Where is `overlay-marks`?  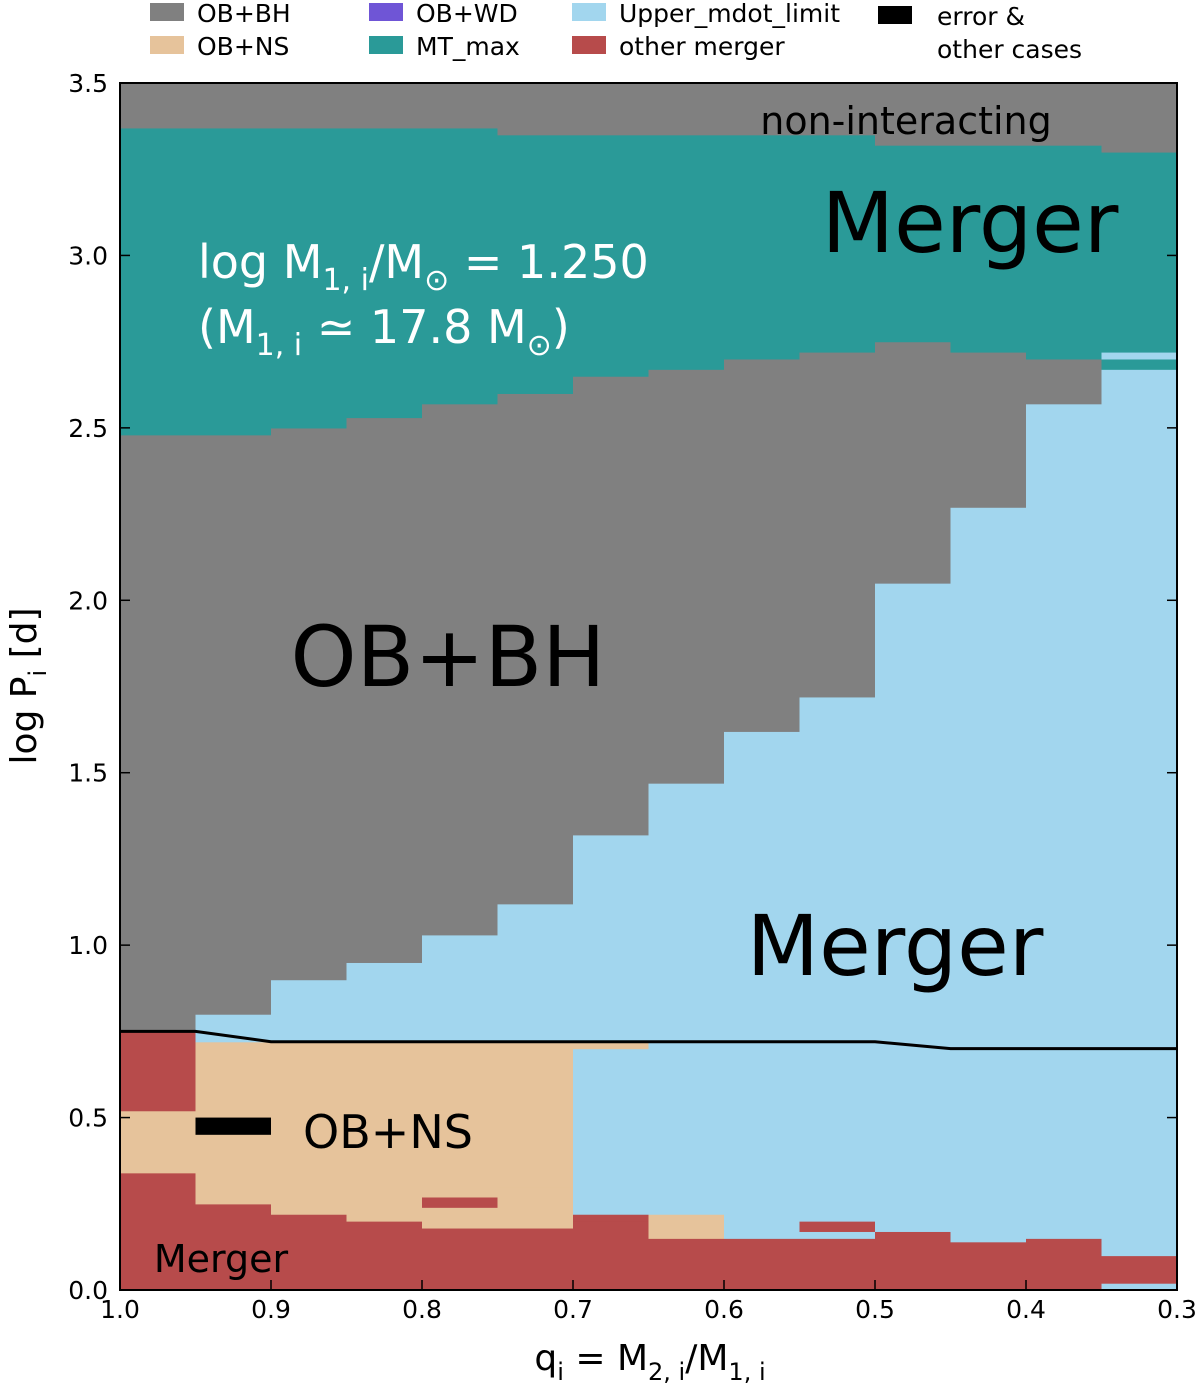 overlay-marks is located at coordinates (648, 1082).